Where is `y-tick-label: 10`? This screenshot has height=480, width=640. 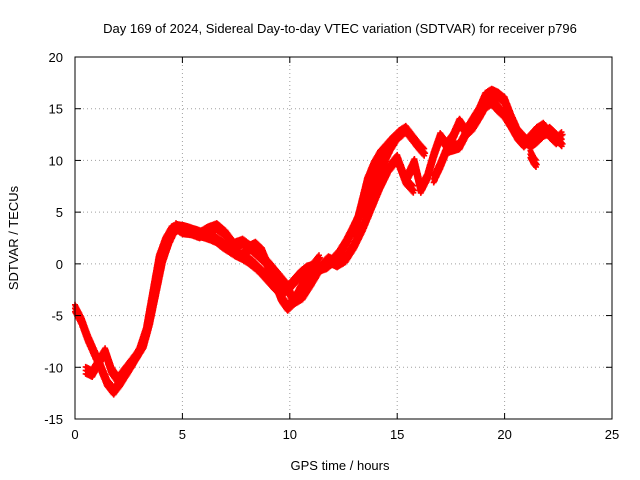
y-tick-label: 10 is located at coordinates (56, 160).